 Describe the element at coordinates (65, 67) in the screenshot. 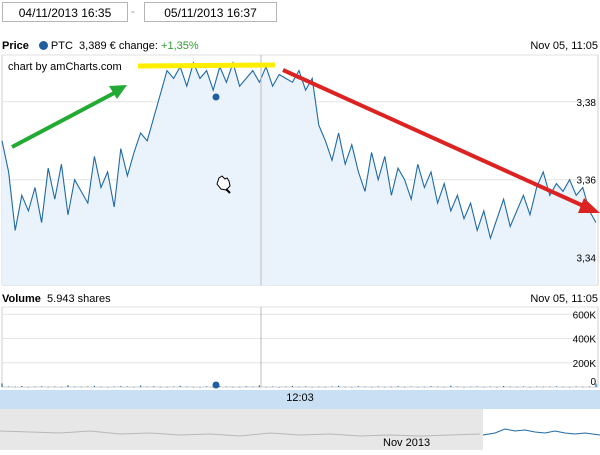

I see `chart-credit-link: chart by amCharts.com` at that location.